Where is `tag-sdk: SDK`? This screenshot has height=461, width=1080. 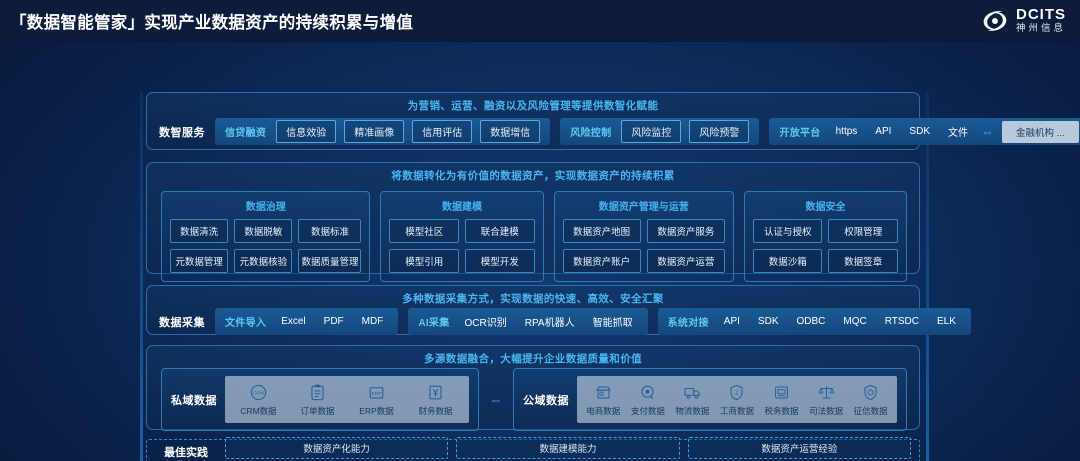
tag-sdk: SDK is located at coordinates (919, 131).